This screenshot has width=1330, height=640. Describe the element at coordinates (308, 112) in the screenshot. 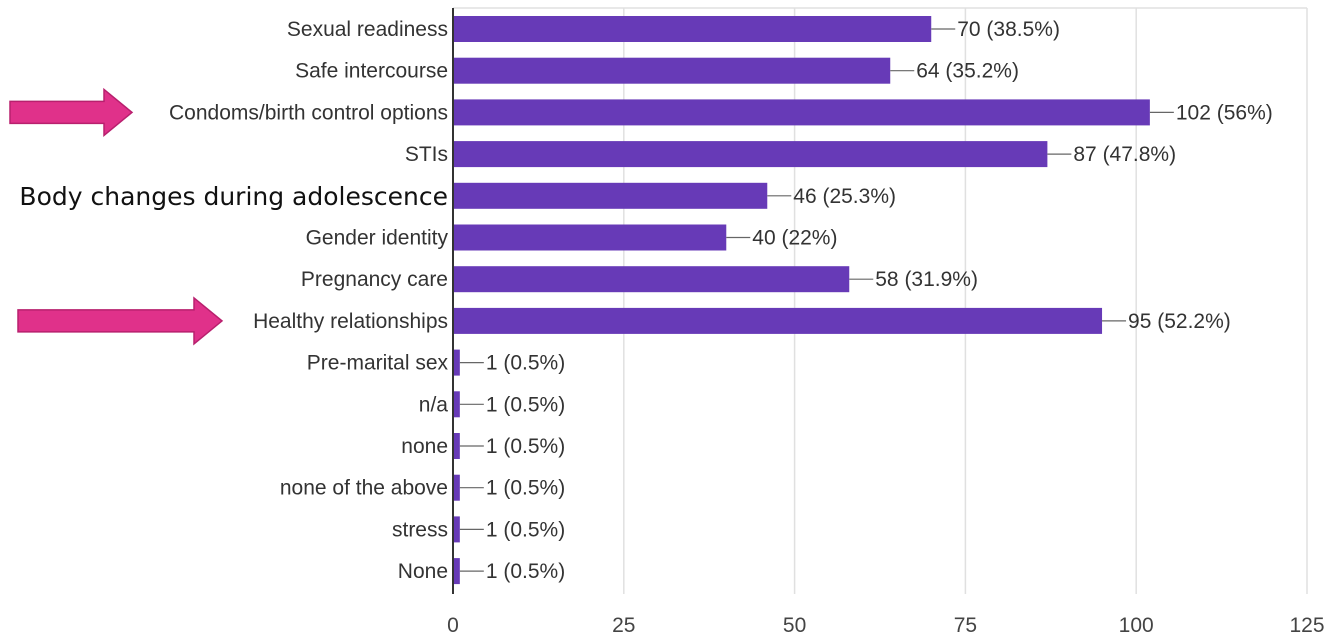

I see `category-label-condoms-birth-control-options: Condoms/birth control options` at that location.